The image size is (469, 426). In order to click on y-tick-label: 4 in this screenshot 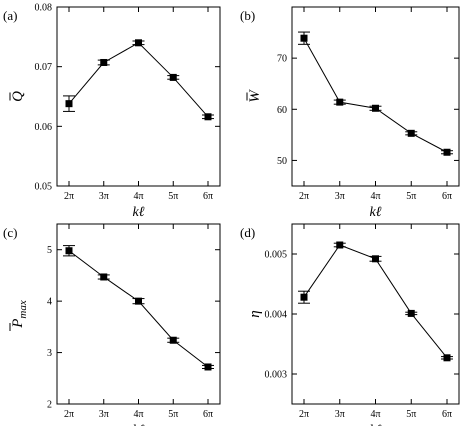, I will do `click(49, 302)`.